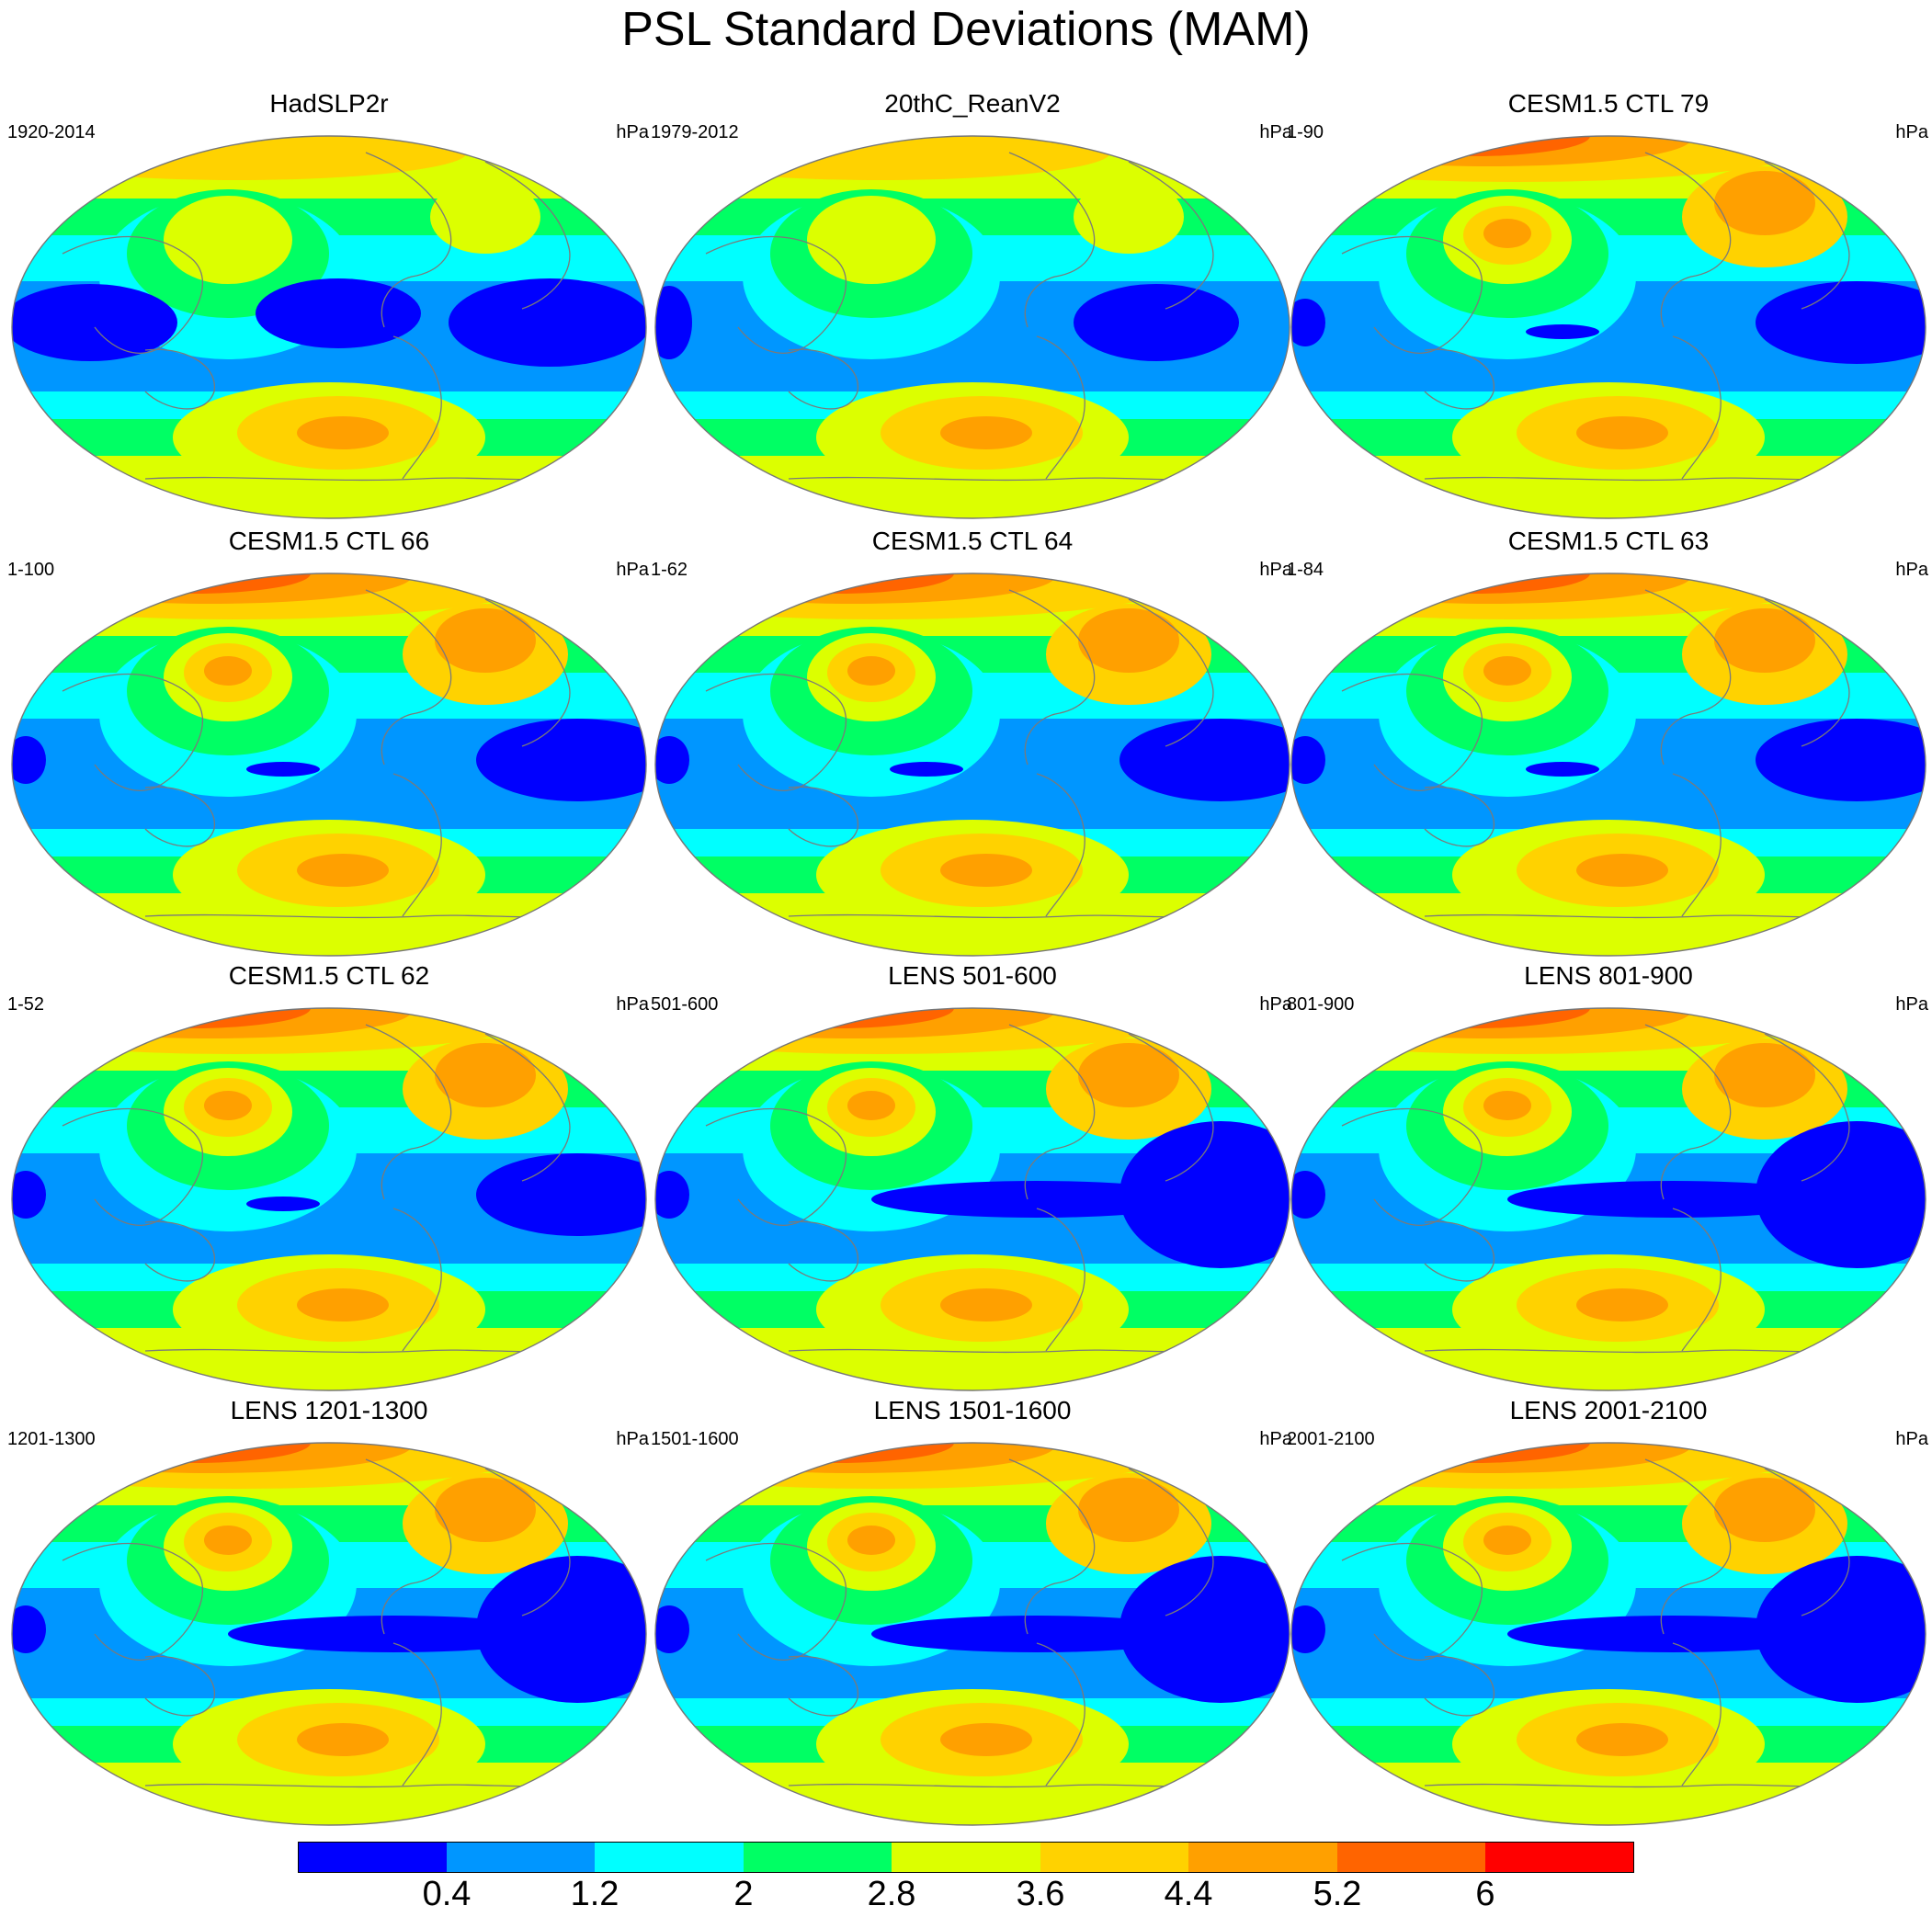 The height and width of the screenshot is (1917, 1932). What do you see at coordinates (1040, 1894) in the screenshot?
I see `colorbar-tick-label: 3.6` at bounding box center [1040, 1894].